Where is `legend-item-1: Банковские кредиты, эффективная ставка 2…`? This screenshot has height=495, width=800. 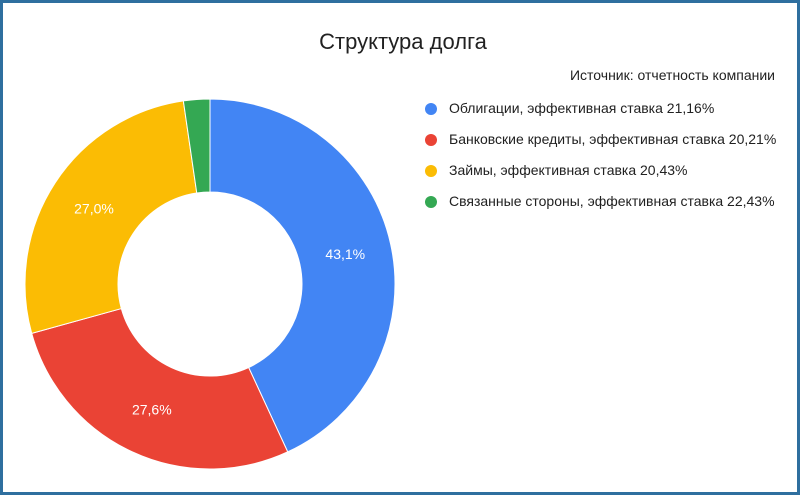 legend-item-1: Банковские кредиты, эффективная ставка 2… is located at coordinates (603, 139).